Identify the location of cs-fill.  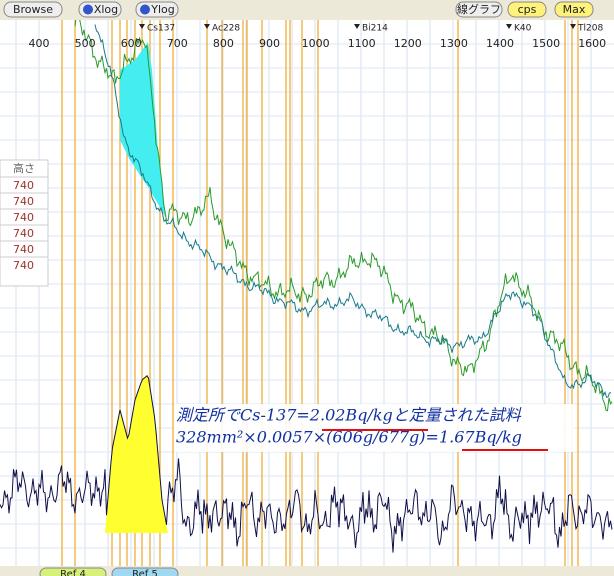
(143, 130).